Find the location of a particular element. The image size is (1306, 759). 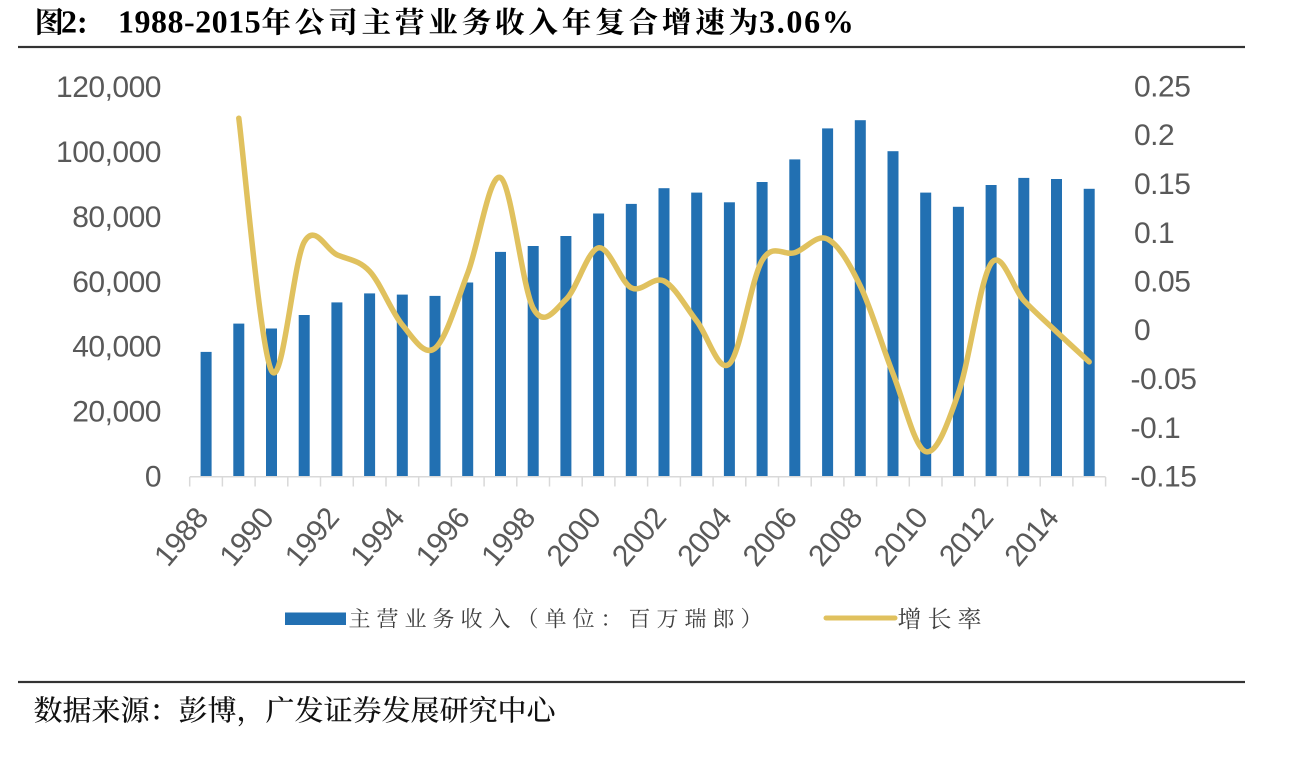

svg-text: 0.25 is located at coordinates (1162, 87).